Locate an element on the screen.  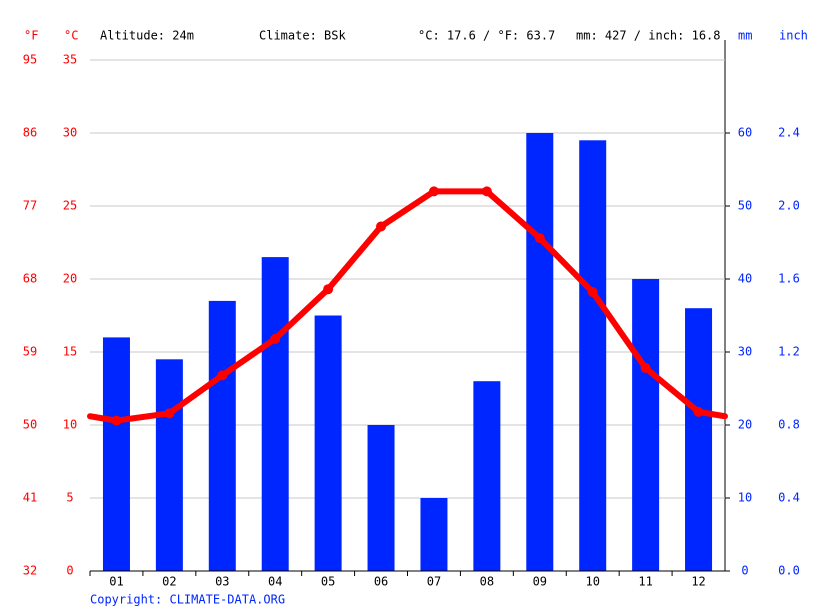
inch-tick-label: 1.2 is located at coordinates (789, 352).